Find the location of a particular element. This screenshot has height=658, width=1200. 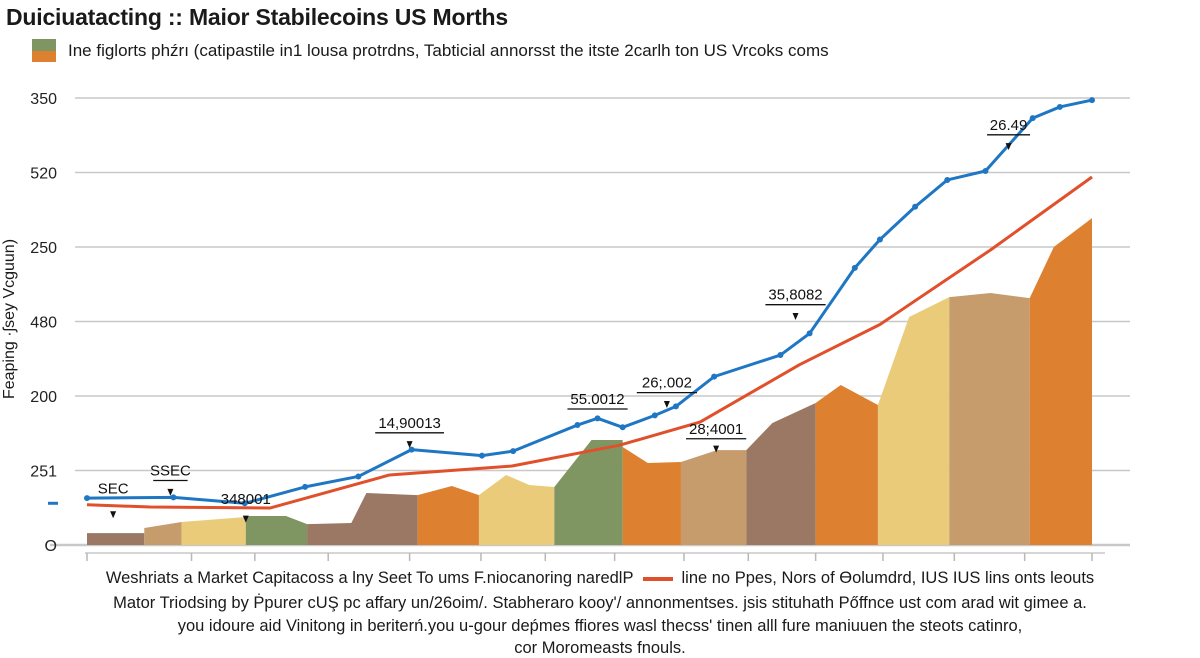

legend-swatch-green is located at coordinates (44, 45).